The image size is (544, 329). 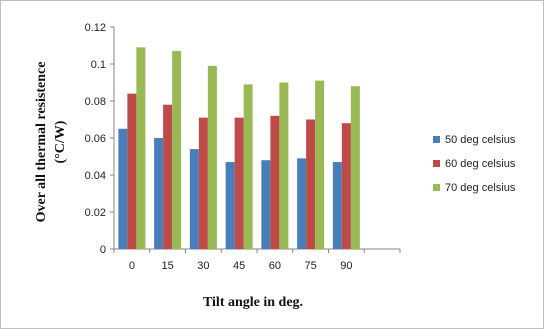 What do you see at coordinates (95, 176) in the screenshot?
I see `y-tick-label: 0.04` at bounding box center [95, 176].